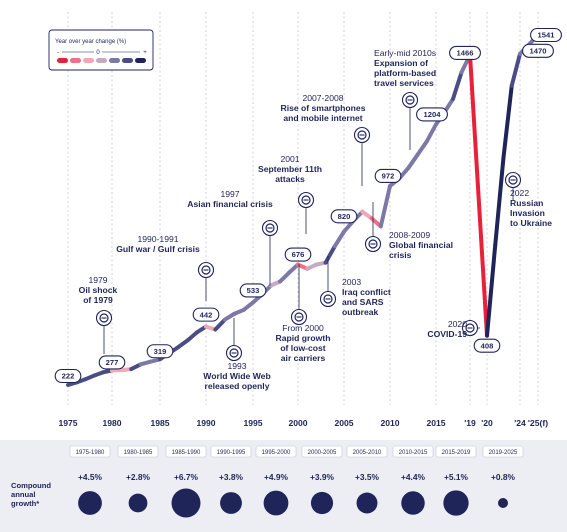 The width and height of the screenshot is (567, 532). Describe the element at coordinates (112, 362) in the screenshot. I see `data-label-value: 277` at that location.